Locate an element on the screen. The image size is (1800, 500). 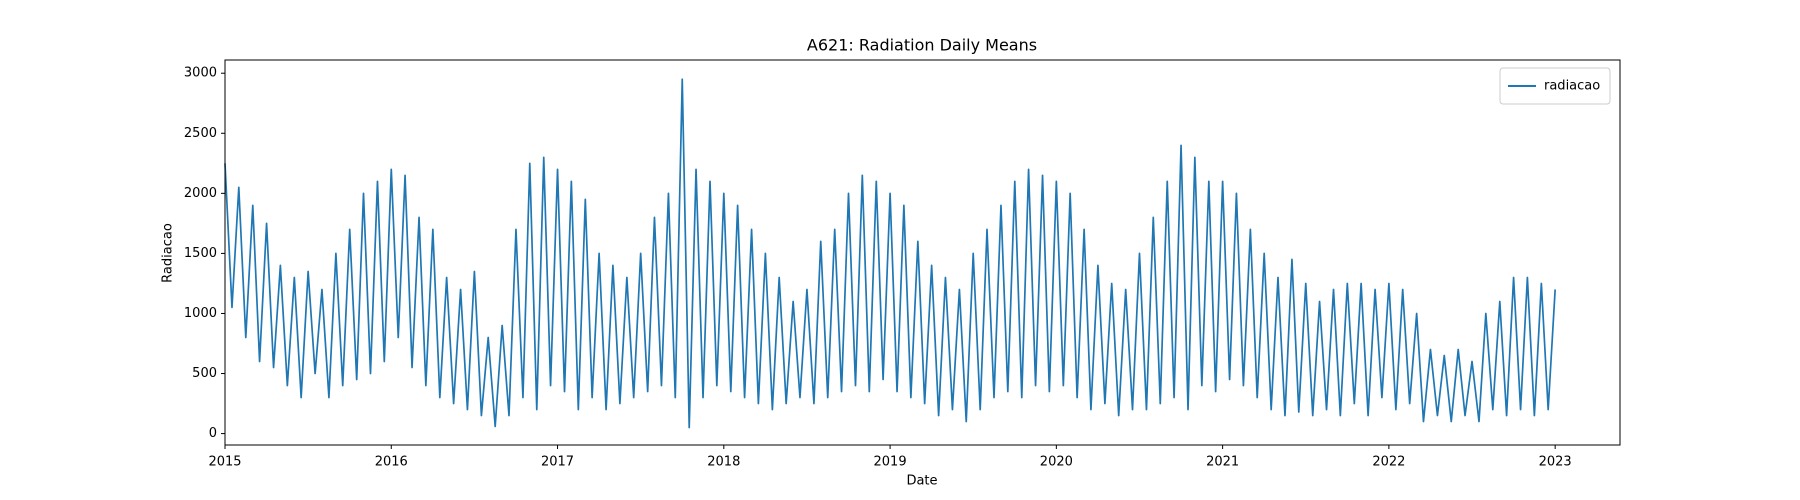
y-tick-label: 500 is located at coordinates (204, 373).